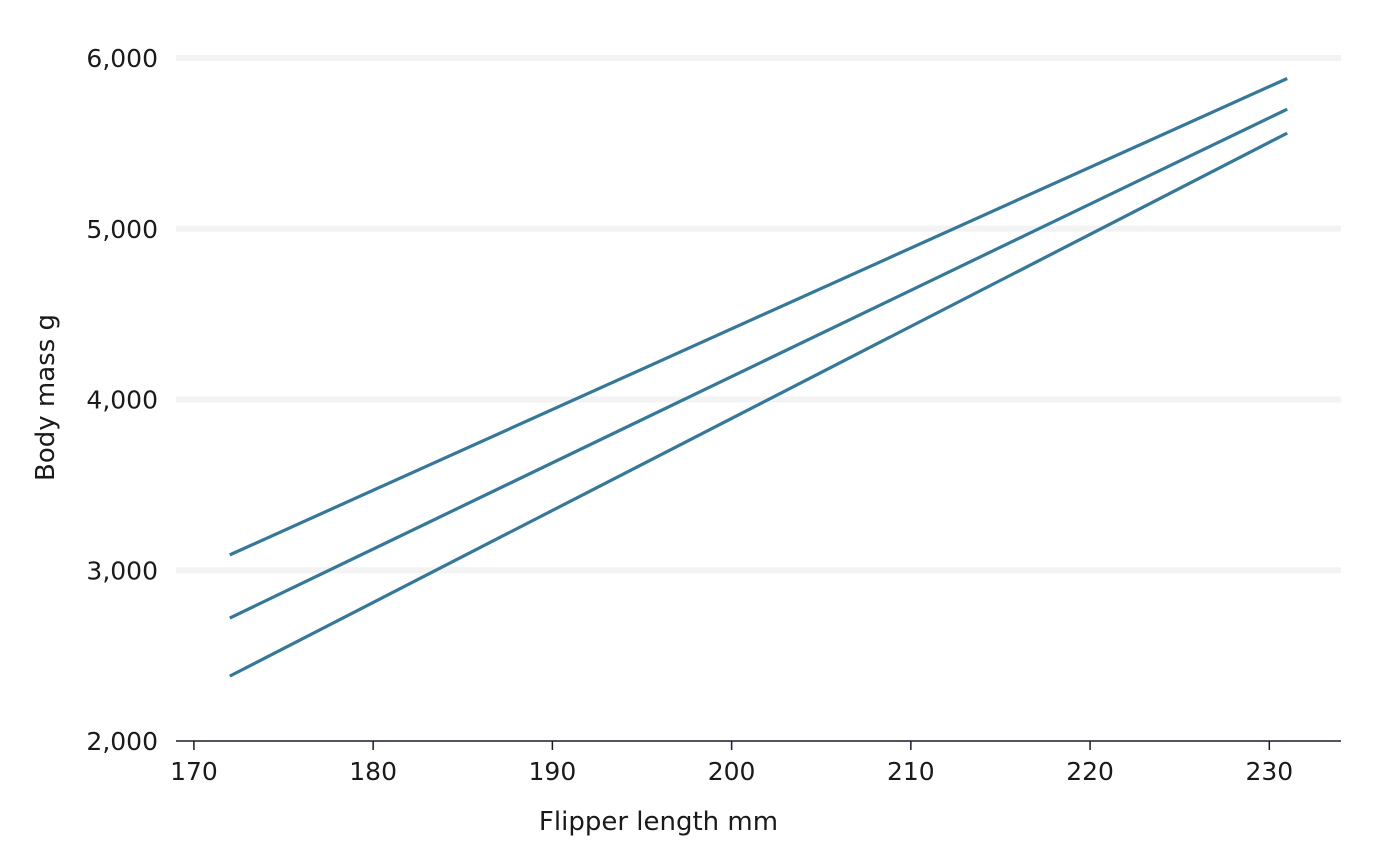 Image resolution: width=1400 pixels, height=866 pixels. I want to click on y-tick-label: 3,000, so click(122, 570).